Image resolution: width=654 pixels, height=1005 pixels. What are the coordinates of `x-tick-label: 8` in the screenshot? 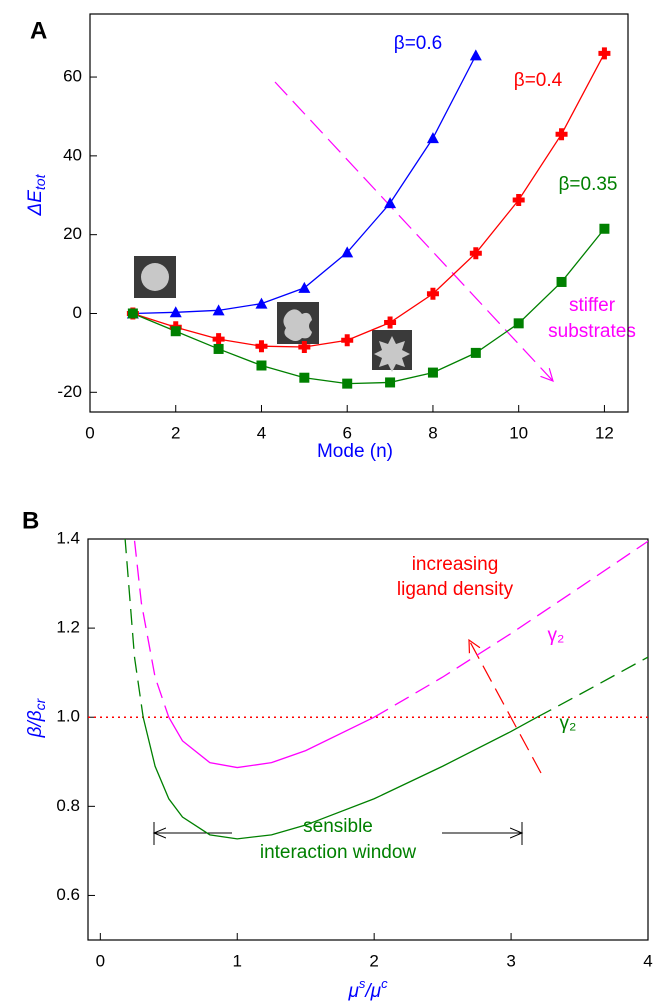 It's located at (432, 432).